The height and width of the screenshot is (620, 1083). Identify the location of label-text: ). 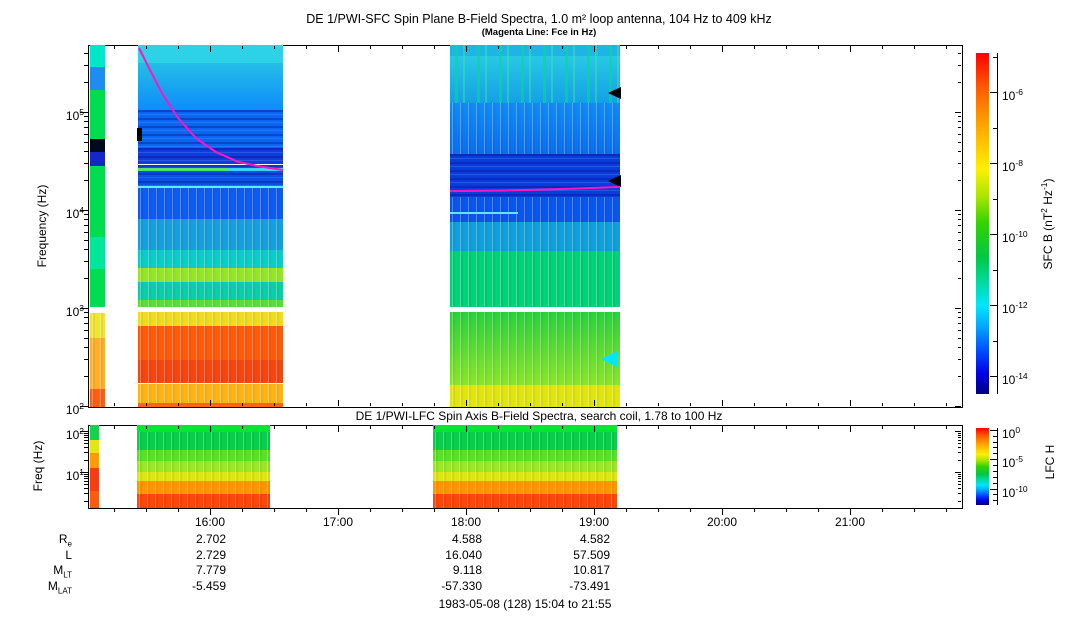
(1048, 180).